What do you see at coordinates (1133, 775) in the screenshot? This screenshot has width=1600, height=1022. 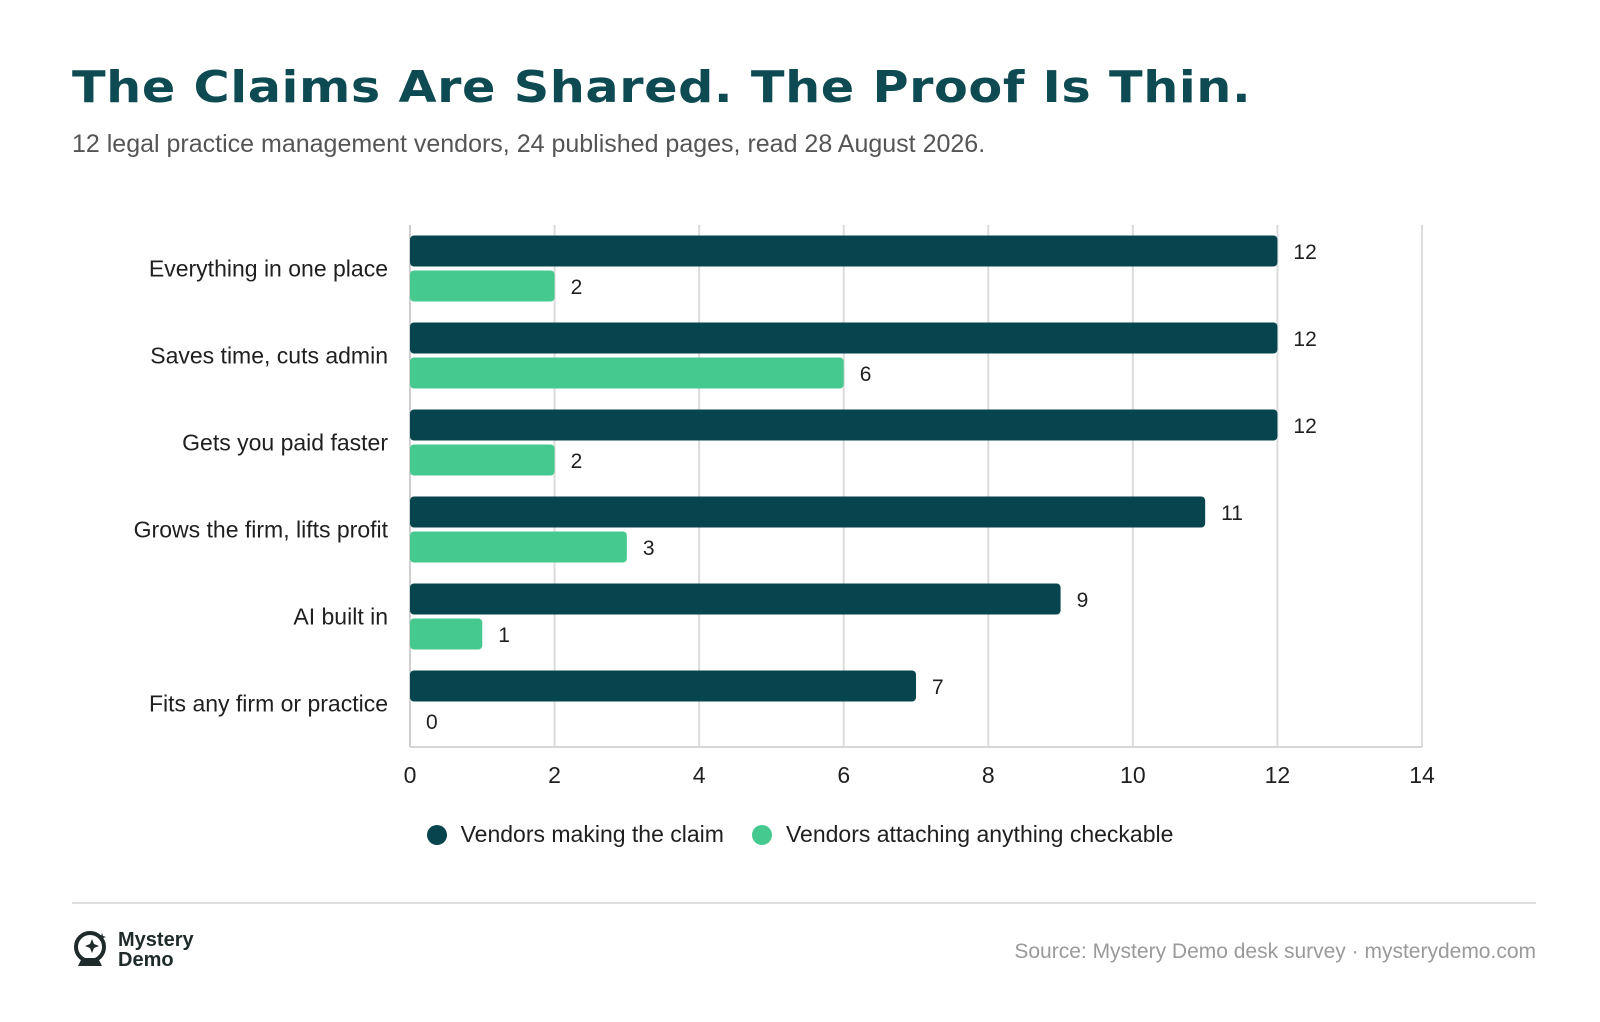 I see `x-tick-label: 10` at bounding box center [1133, 775].